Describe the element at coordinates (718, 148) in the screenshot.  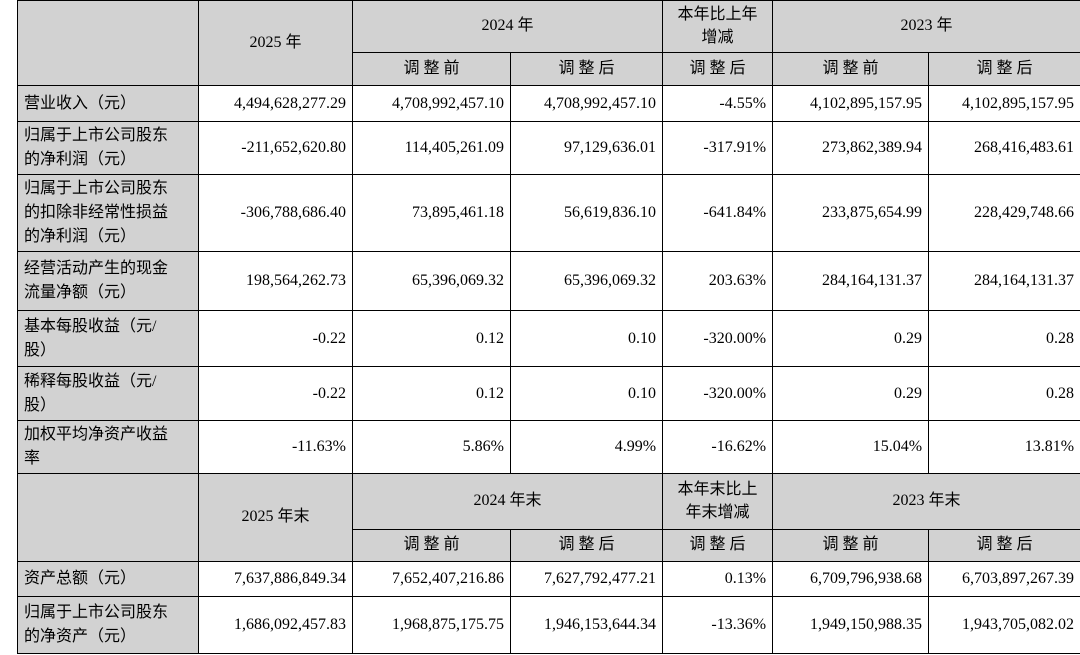
I see `value-cell: -317.91%` at that location.